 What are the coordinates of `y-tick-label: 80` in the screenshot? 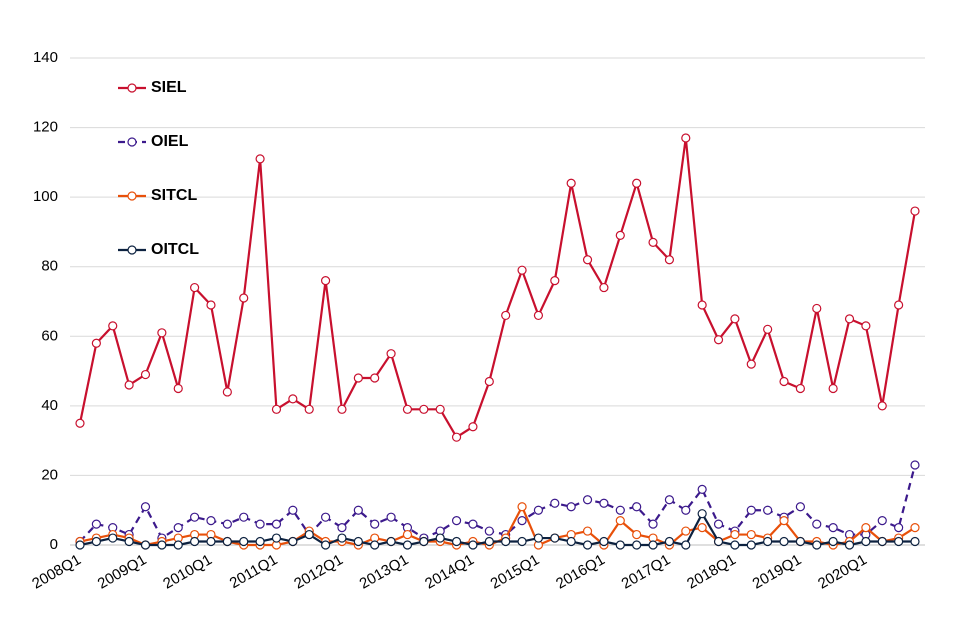 It's located at (49, 266).